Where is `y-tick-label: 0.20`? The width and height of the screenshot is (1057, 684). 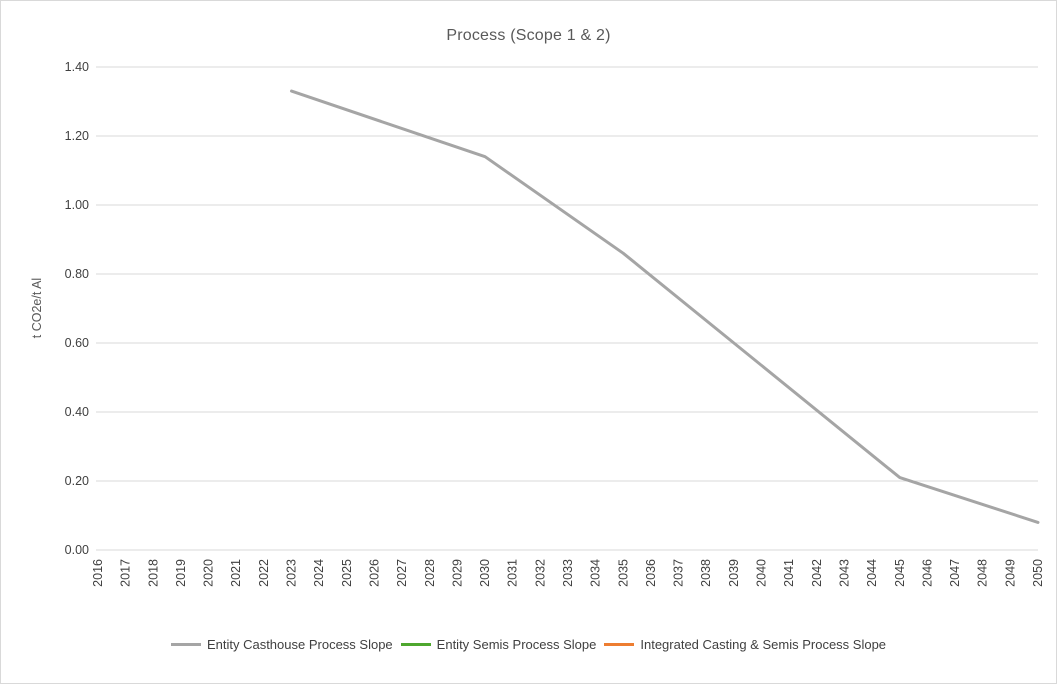 y-tick-label: 0.20 is located at coordinates (77, 481).